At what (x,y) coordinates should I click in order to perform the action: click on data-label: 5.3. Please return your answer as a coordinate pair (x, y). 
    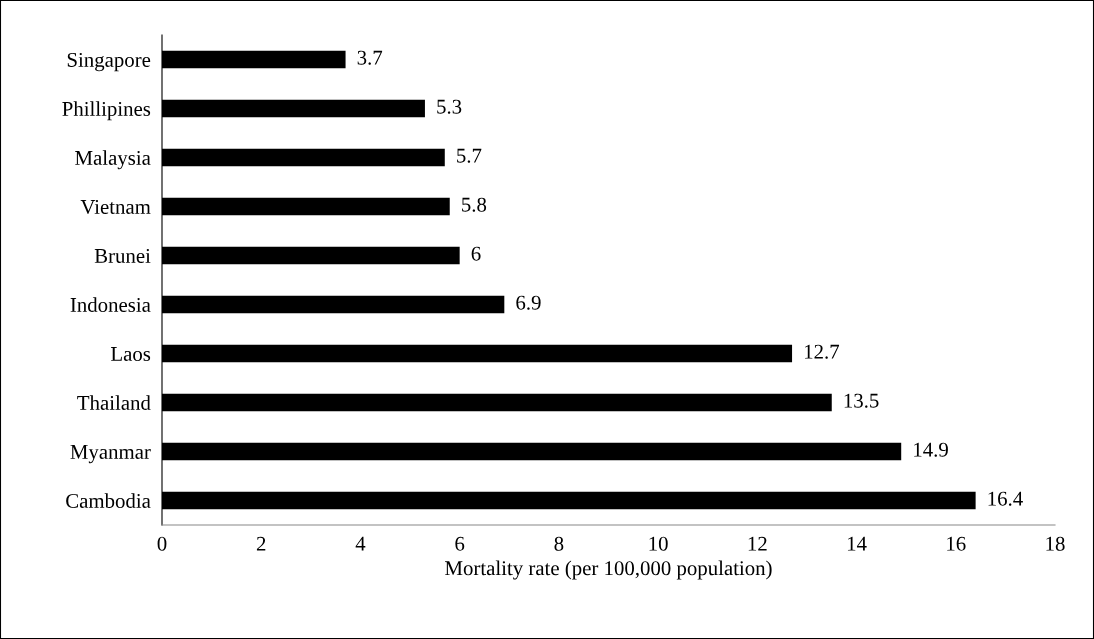
    Looking at the image, I should click on (449, 106).